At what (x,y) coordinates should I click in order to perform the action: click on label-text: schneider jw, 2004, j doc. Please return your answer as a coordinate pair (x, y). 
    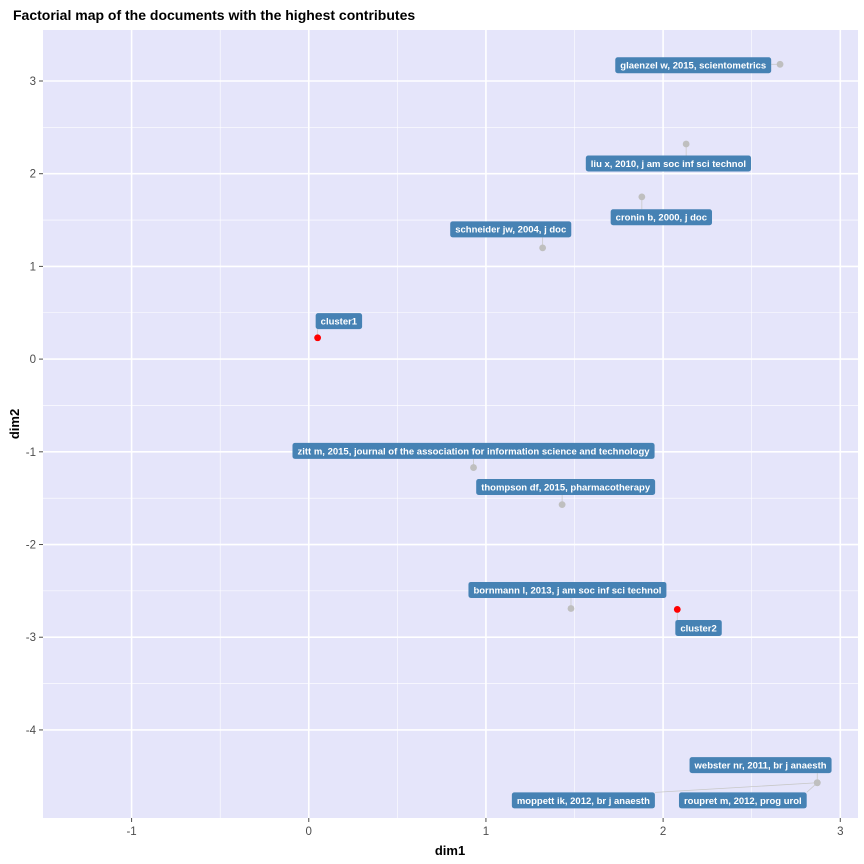
    Looking at the image, I should click on (510, 230).